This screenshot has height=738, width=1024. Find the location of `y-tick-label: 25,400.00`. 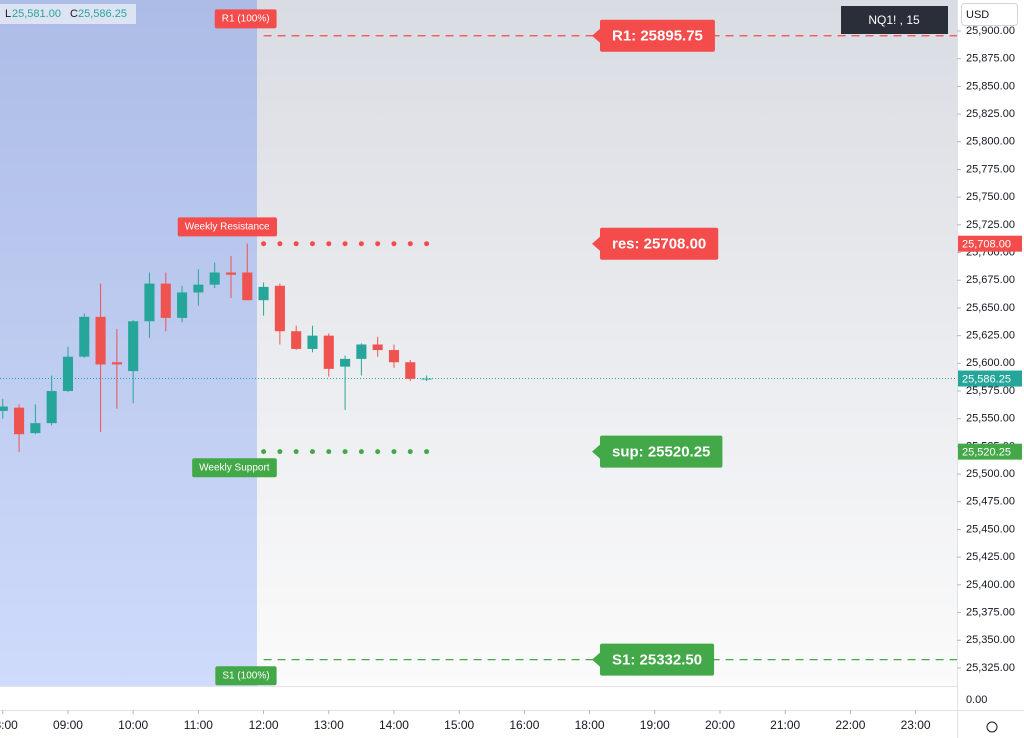

y-tick-label: 25,400.00 is located at coordinates (990, 585).